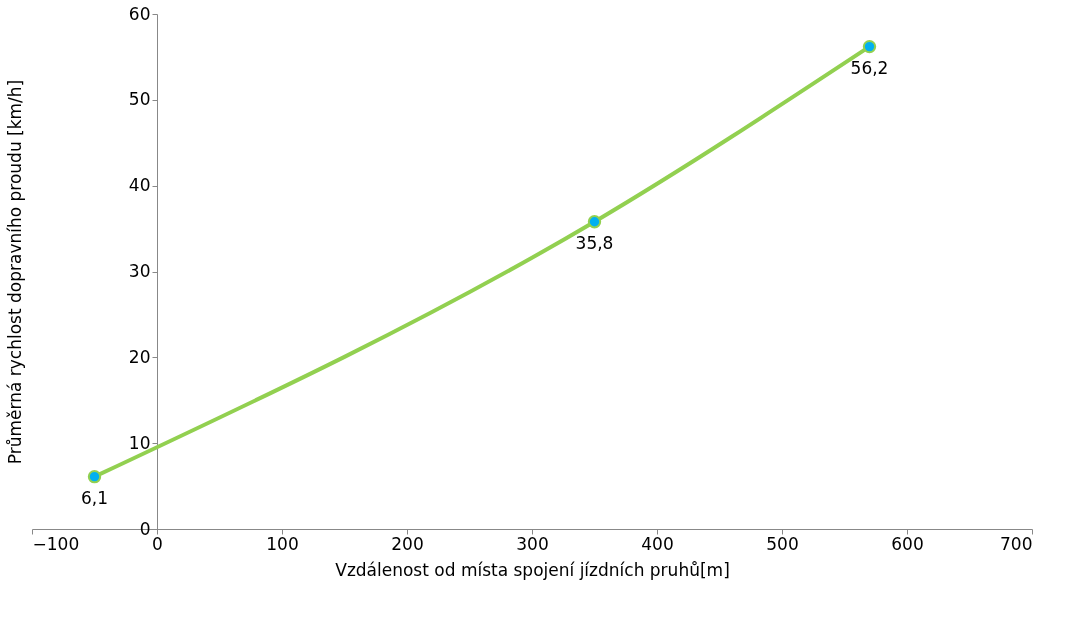 The height and width of the screenshot is (635, 1082). Describe the element at coordinates (1016, 543) in the screenshot. I see `x-tick-label: 700` at that location.